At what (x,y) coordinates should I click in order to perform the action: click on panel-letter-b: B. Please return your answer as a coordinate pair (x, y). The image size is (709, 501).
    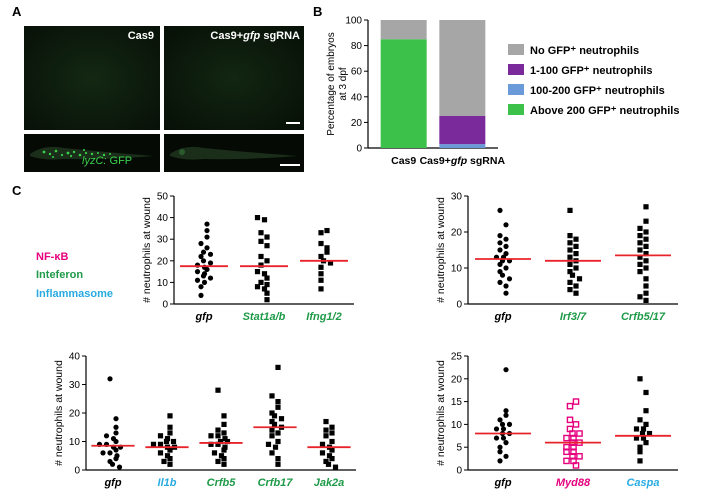
    Looking at the image, I should click on (318, 11).